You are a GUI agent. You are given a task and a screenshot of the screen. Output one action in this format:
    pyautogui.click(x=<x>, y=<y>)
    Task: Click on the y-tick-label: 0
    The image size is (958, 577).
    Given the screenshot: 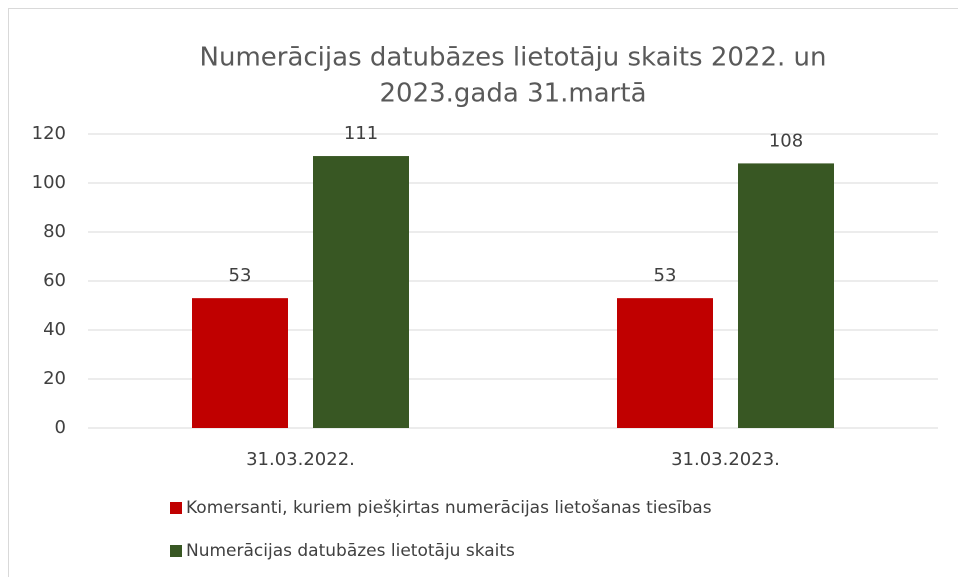 What is the action you would take?
    pyautogui.click(x=60, y=427)
    